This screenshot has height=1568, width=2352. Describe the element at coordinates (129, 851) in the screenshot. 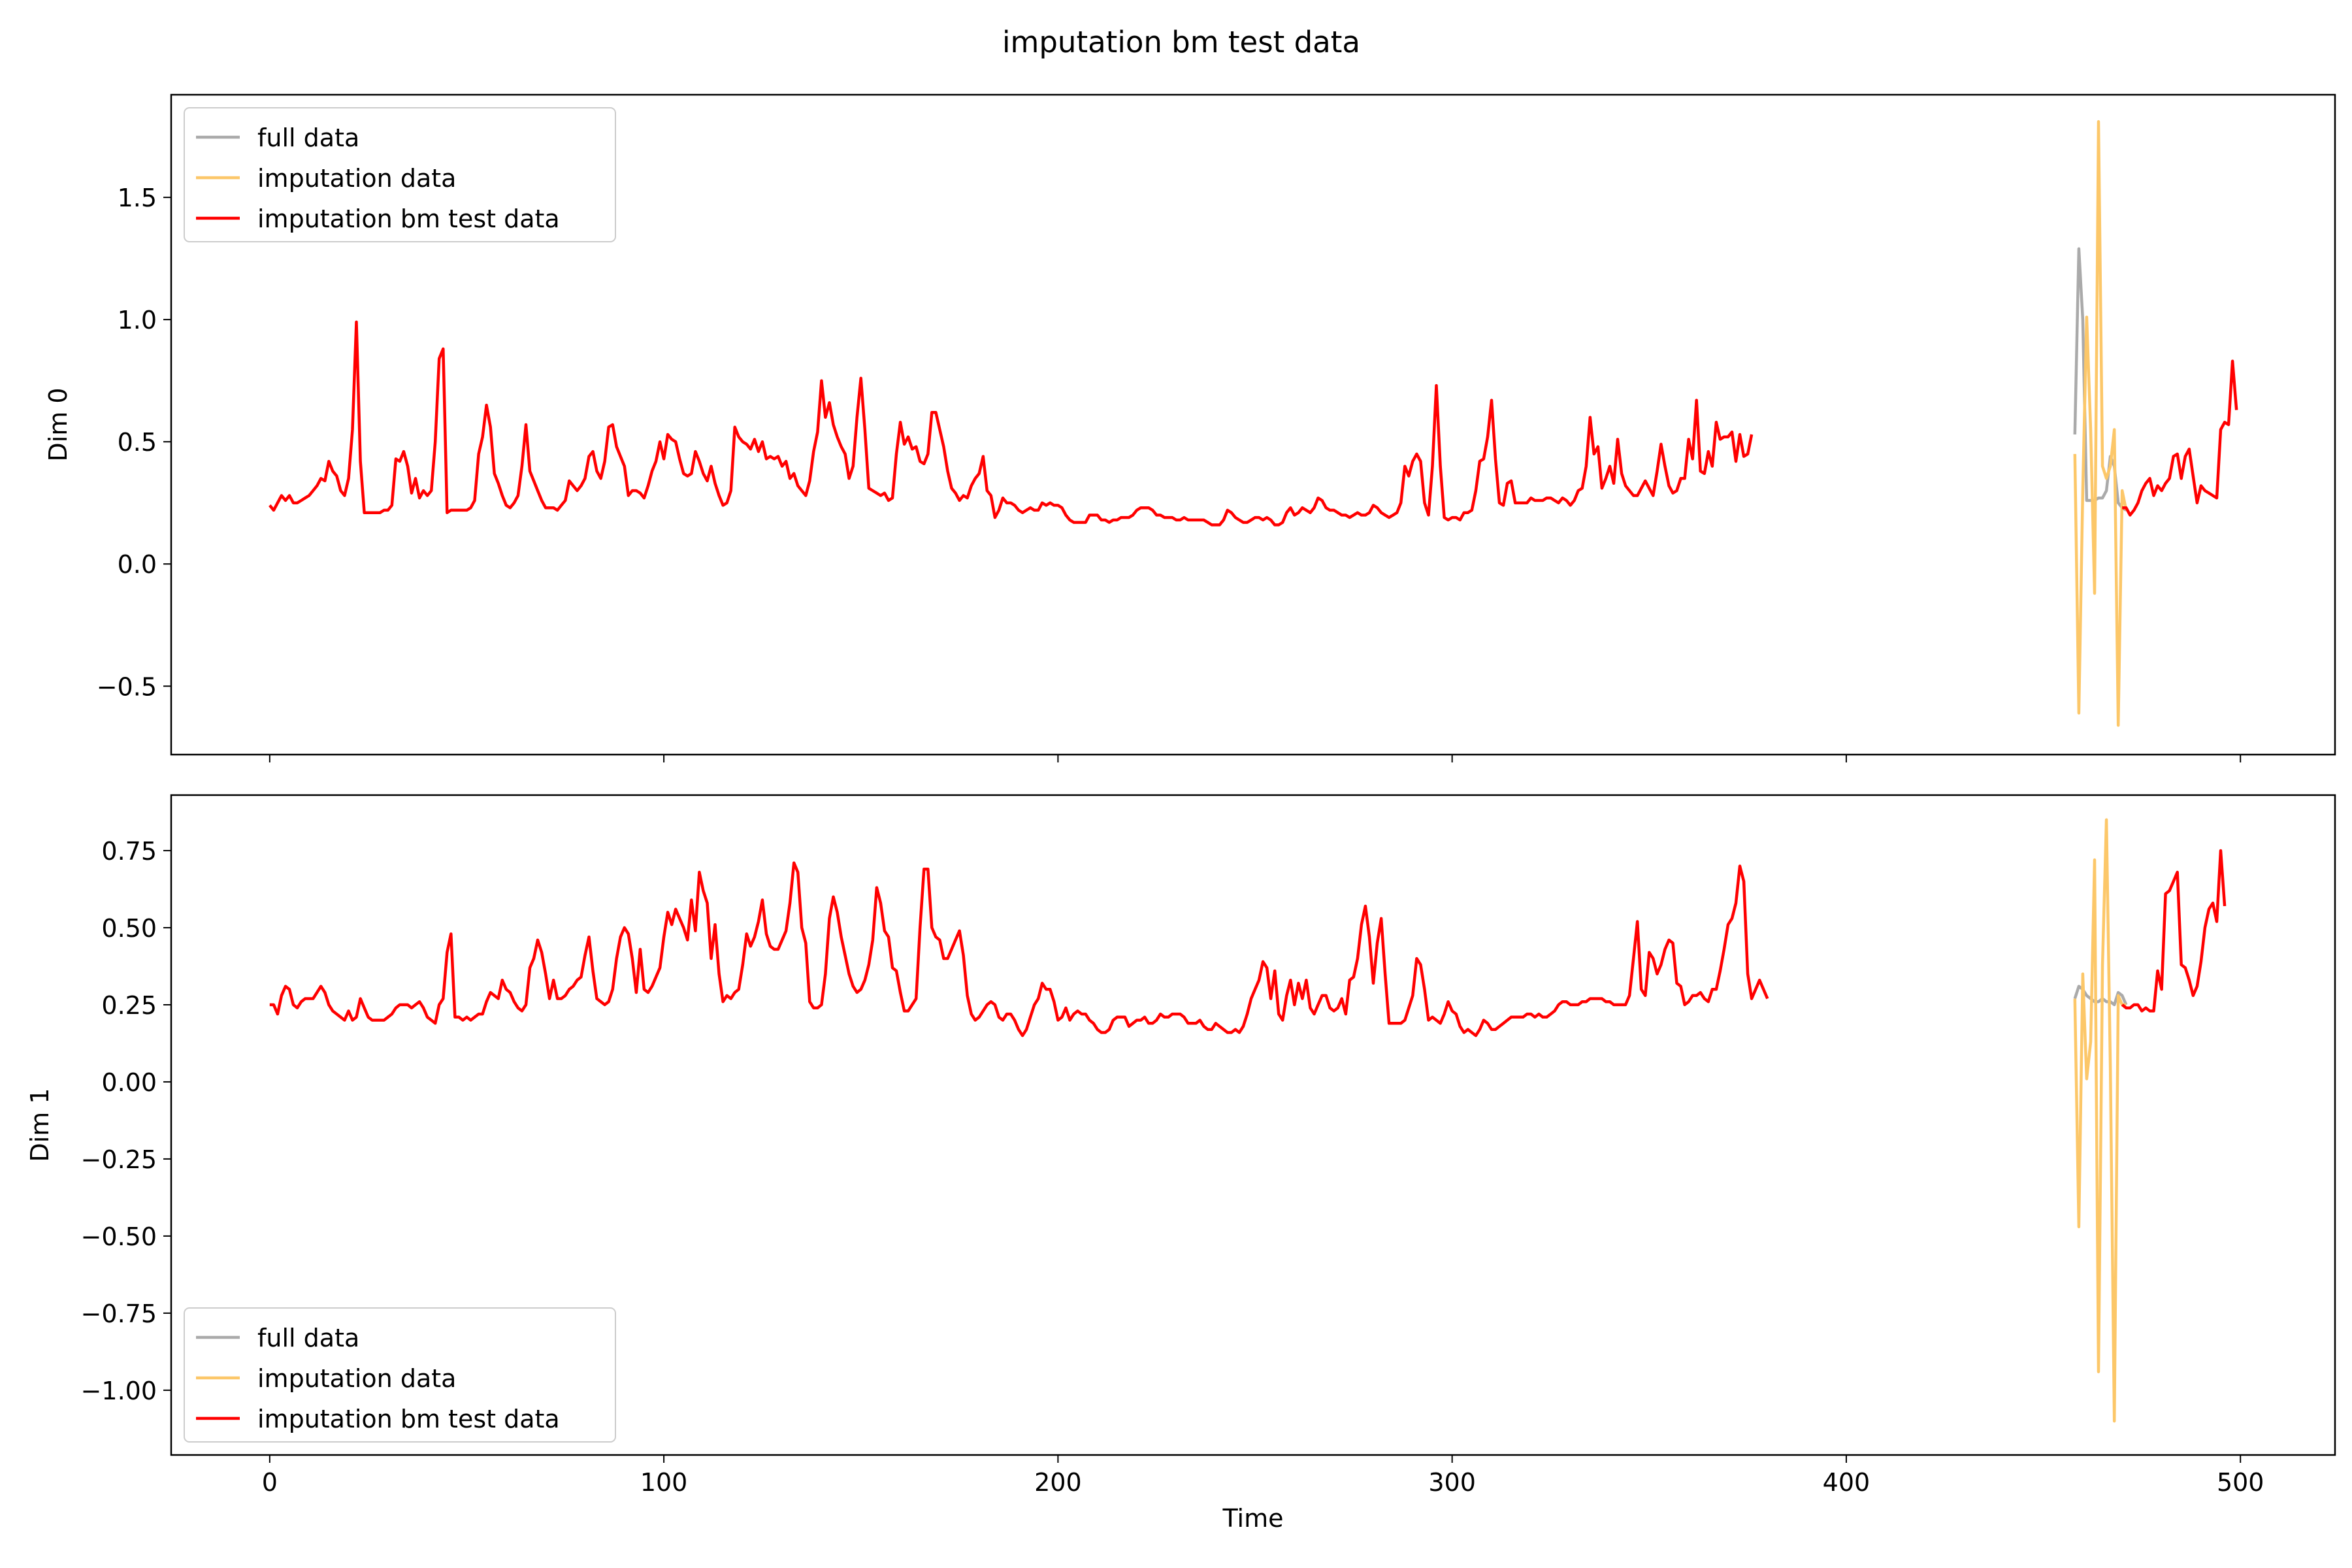

I see `y-tick-label: 0.75` at that location.